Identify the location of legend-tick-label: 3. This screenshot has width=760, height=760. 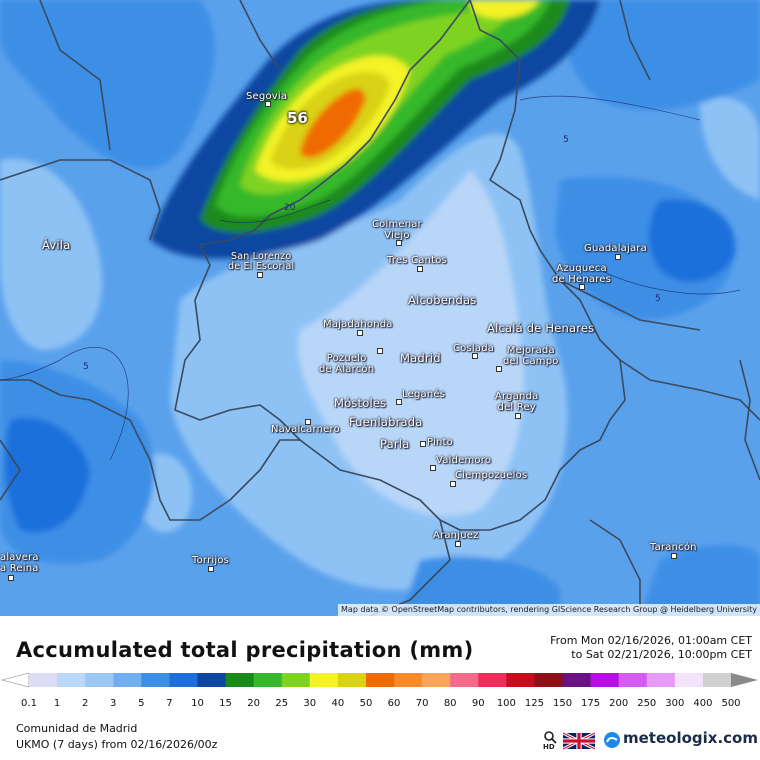
(113, 703).